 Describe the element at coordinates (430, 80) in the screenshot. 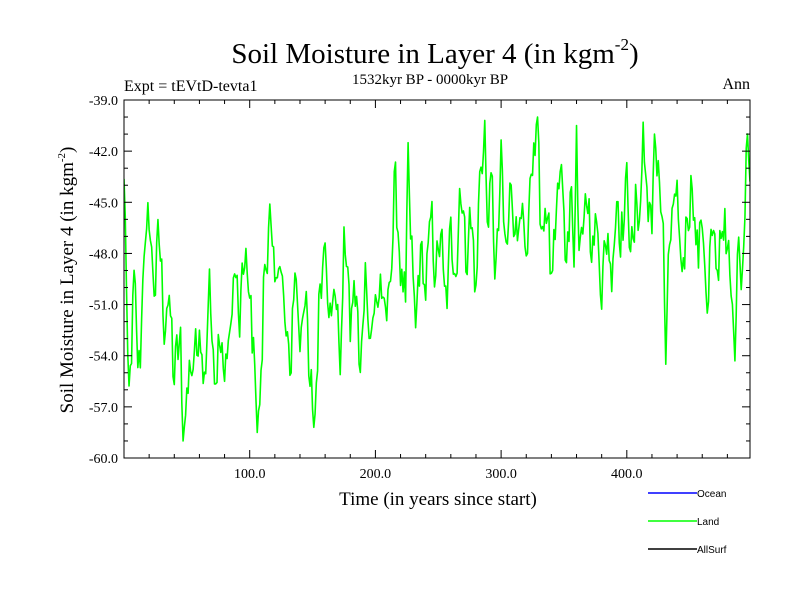

I see `period-label: 1532kyr BP - 0000kyr BP` at that location.